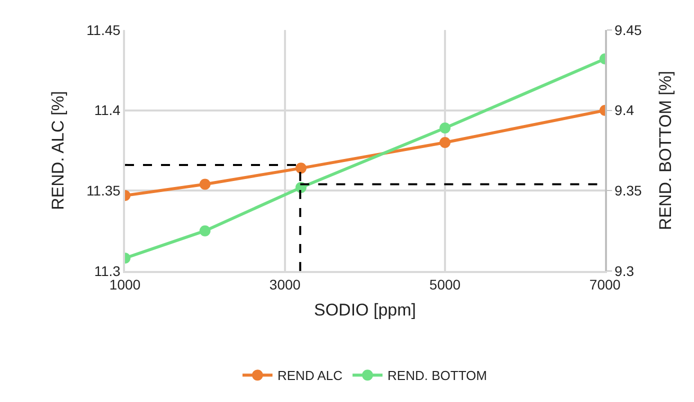 This screenshot has height=402, width=694. What do you see at coordinates (107, 110) in the screenshot?
I see `y-tick-label: 11.4` at bounding box center [107, 110].